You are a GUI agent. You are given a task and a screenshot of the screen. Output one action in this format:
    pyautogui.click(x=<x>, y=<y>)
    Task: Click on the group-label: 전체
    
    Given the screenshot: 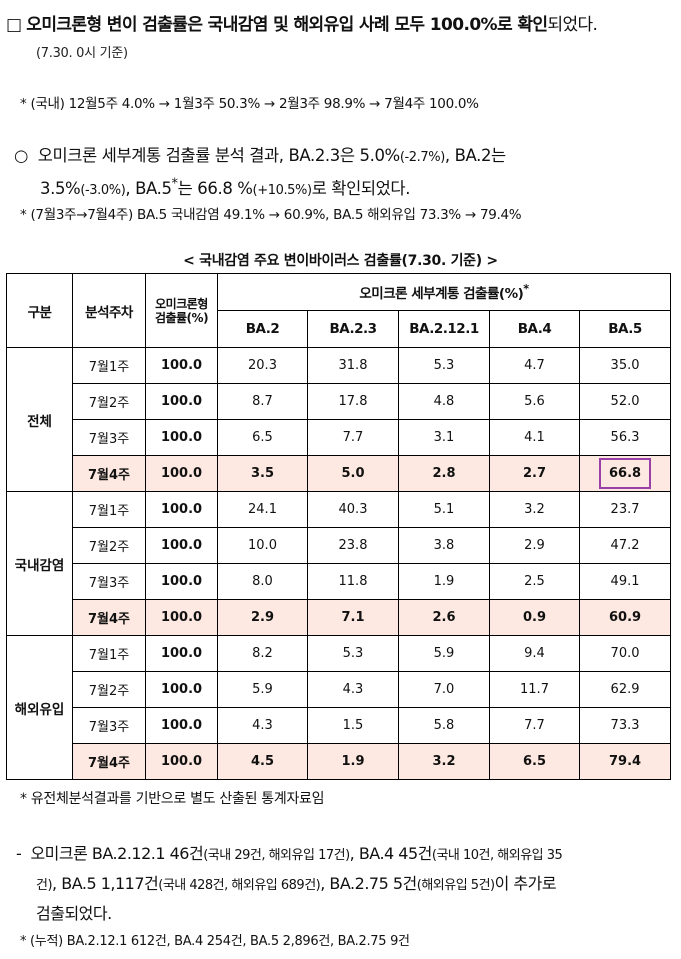 What is the action you would take?
    pyautogui.click(x=39, y=419)
    